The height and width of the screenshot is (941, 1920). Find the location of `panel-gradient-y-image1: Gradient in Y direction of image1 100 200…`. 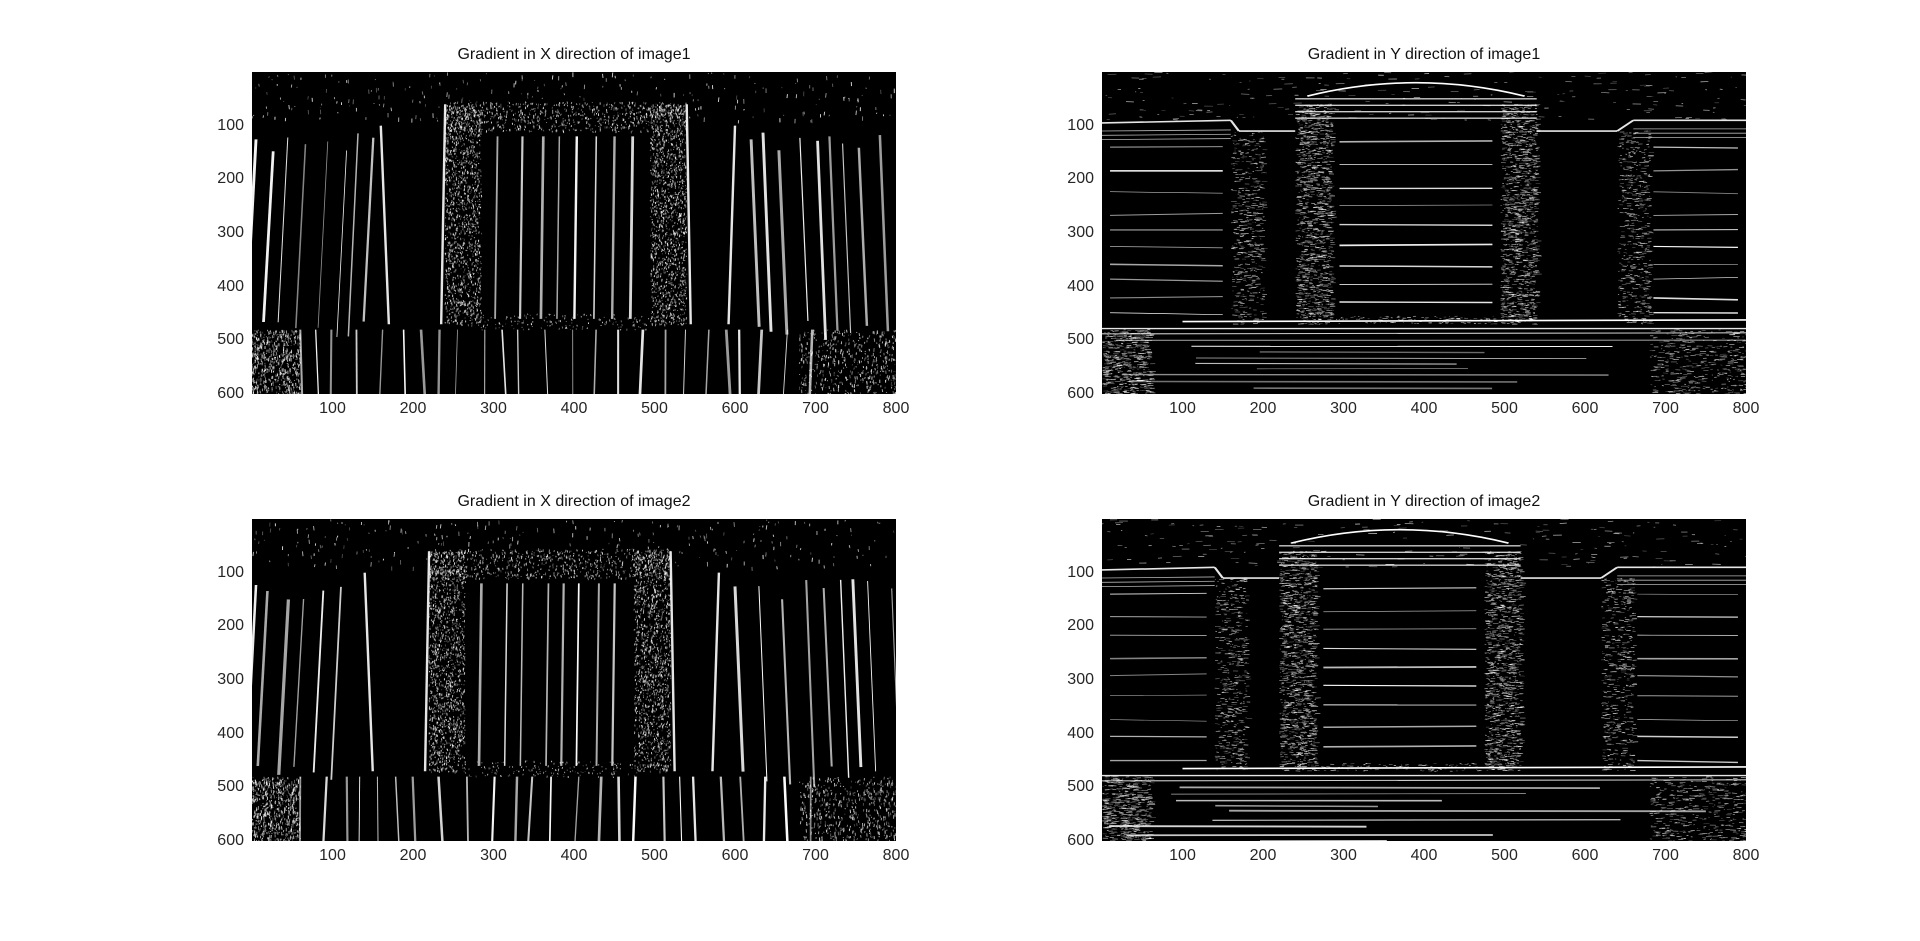

panel-gradient-y-image1: Gradient in Y direction of image1 100 200… is located at coordinates (1413, 231).